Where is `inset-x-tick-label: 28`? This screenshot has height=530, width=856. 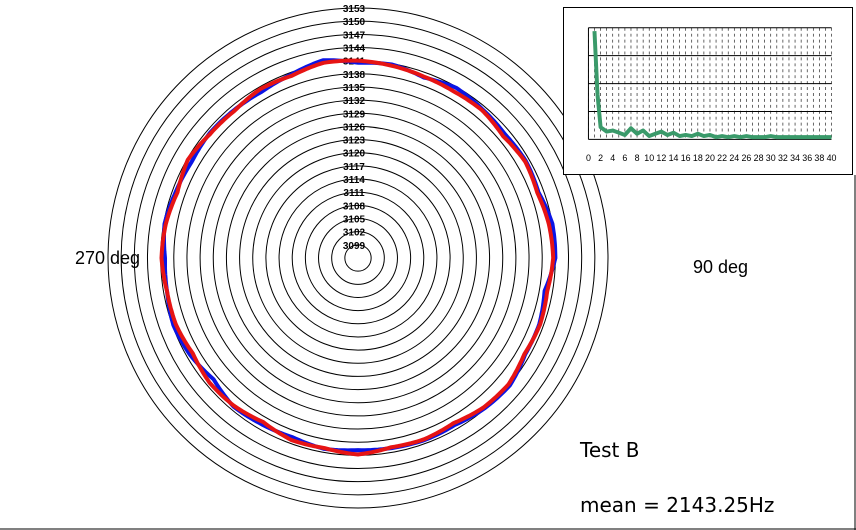
inset-x-tick-label: 28 is located at coordinates (759, 158).